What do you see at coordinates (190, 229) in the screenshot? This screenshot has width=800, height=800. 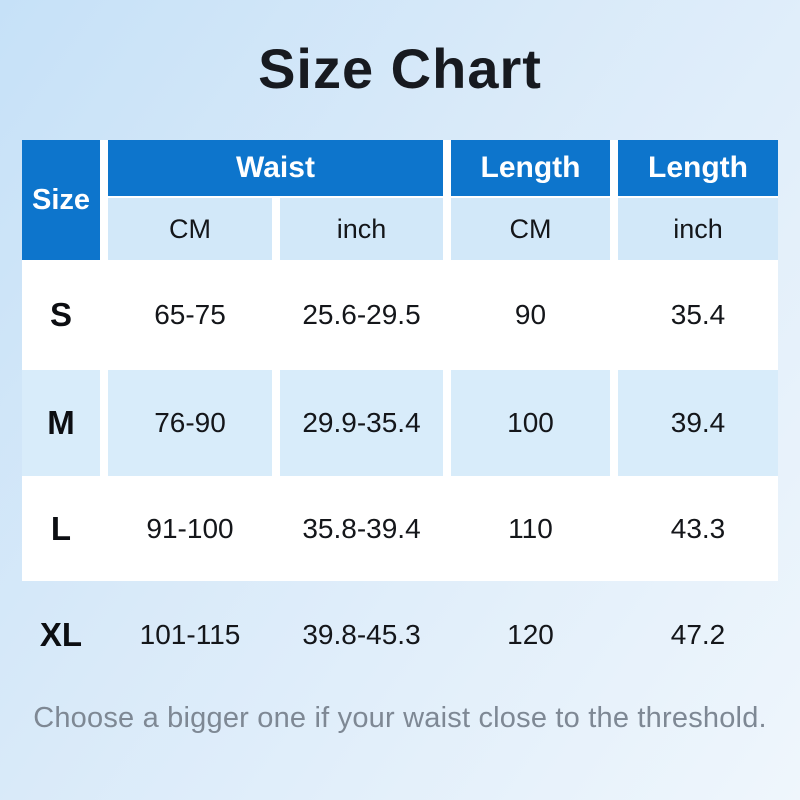 I see `unit-cell-waist-cm: CM` at bounding box center [190, 229].